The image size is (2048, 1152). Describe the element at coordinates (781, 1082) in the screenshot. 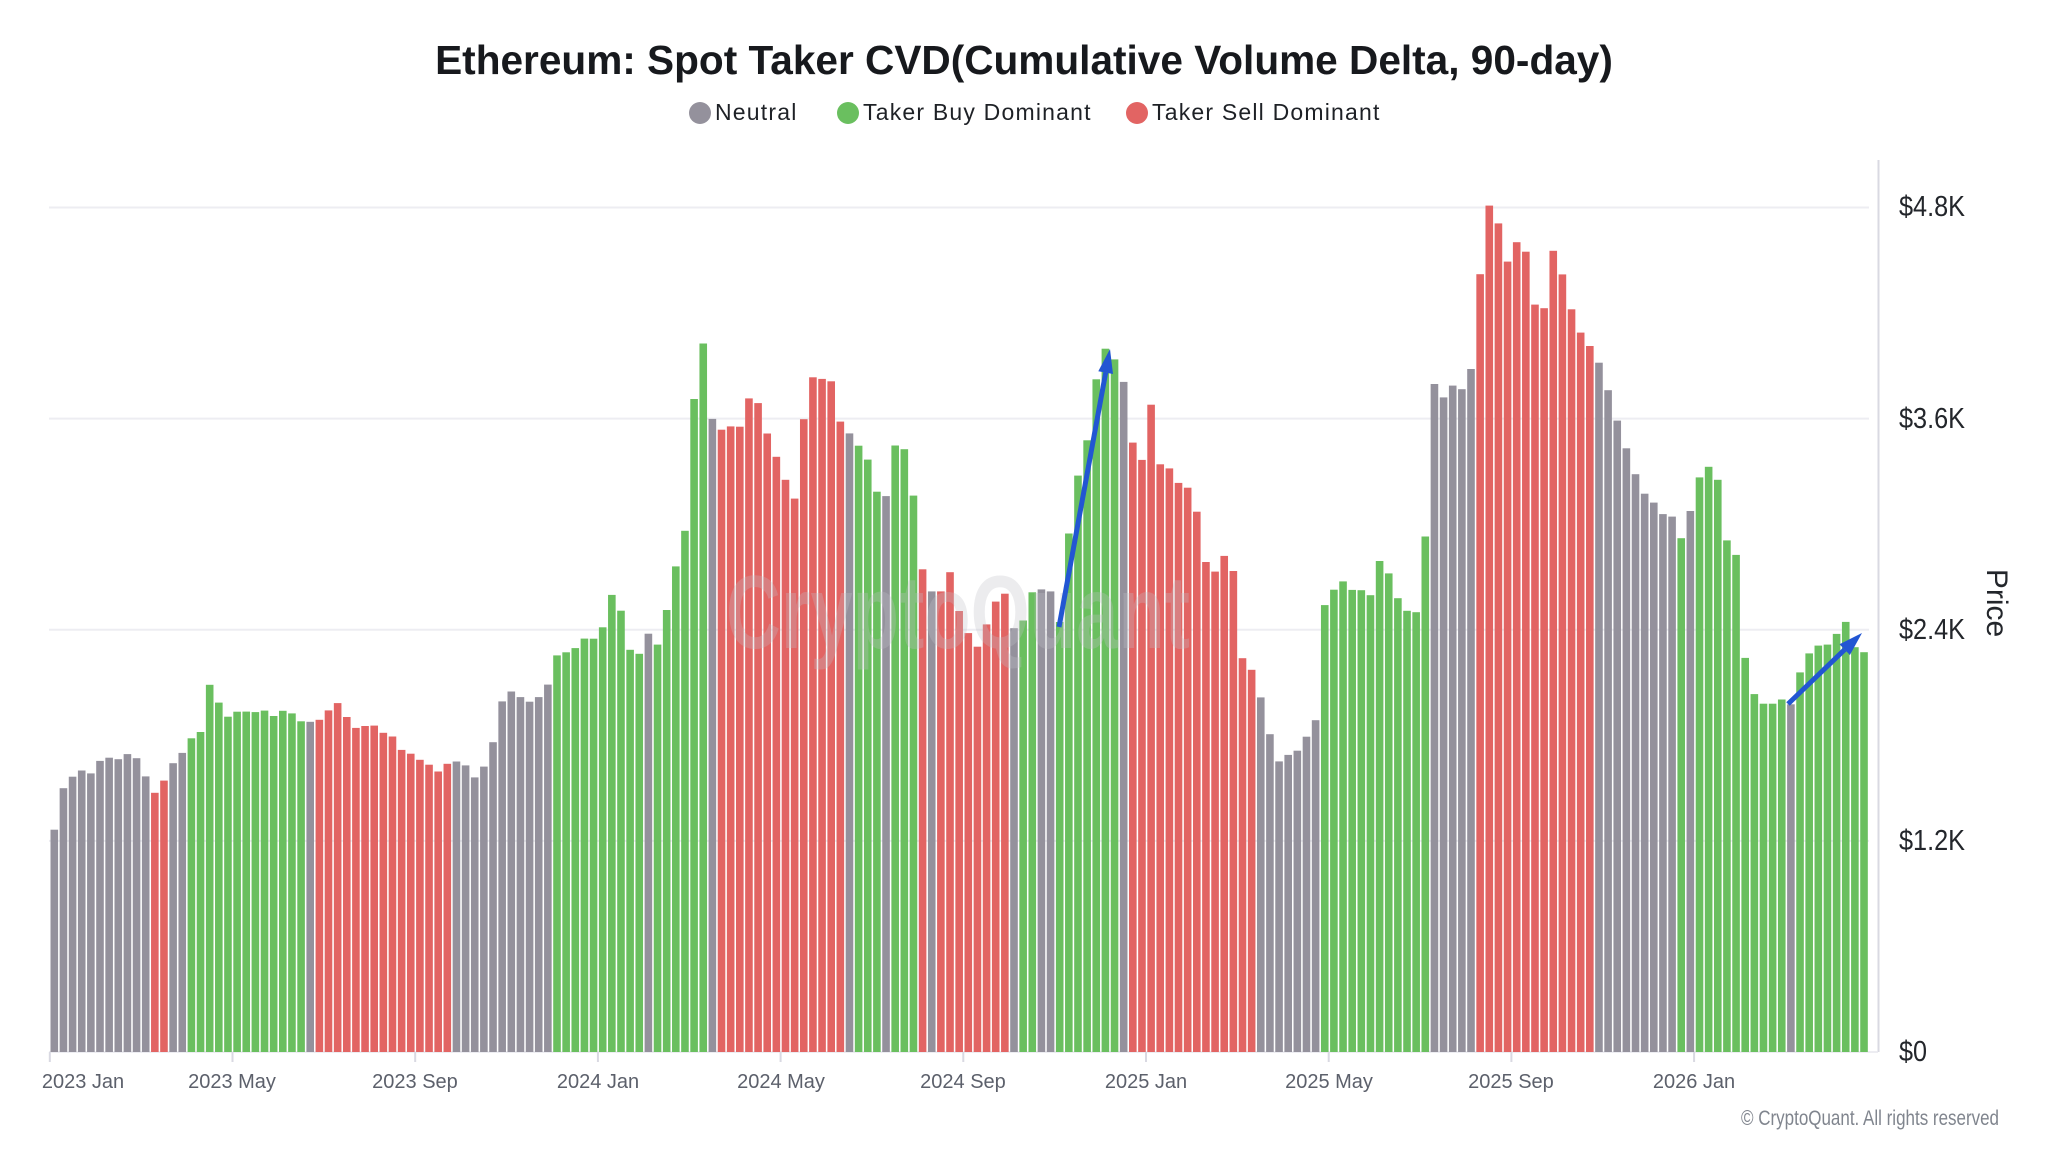

I see `svg-text: 2024 May` at that location.